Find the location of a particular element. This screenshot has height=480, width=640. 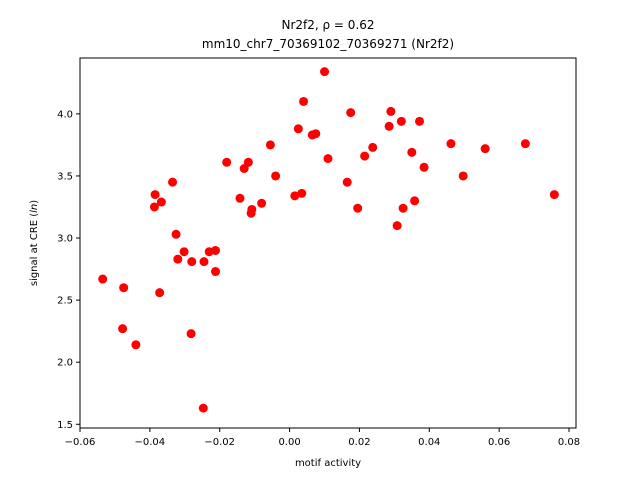

y-axis-label-italic: ln is located at coordinates (34, 208).